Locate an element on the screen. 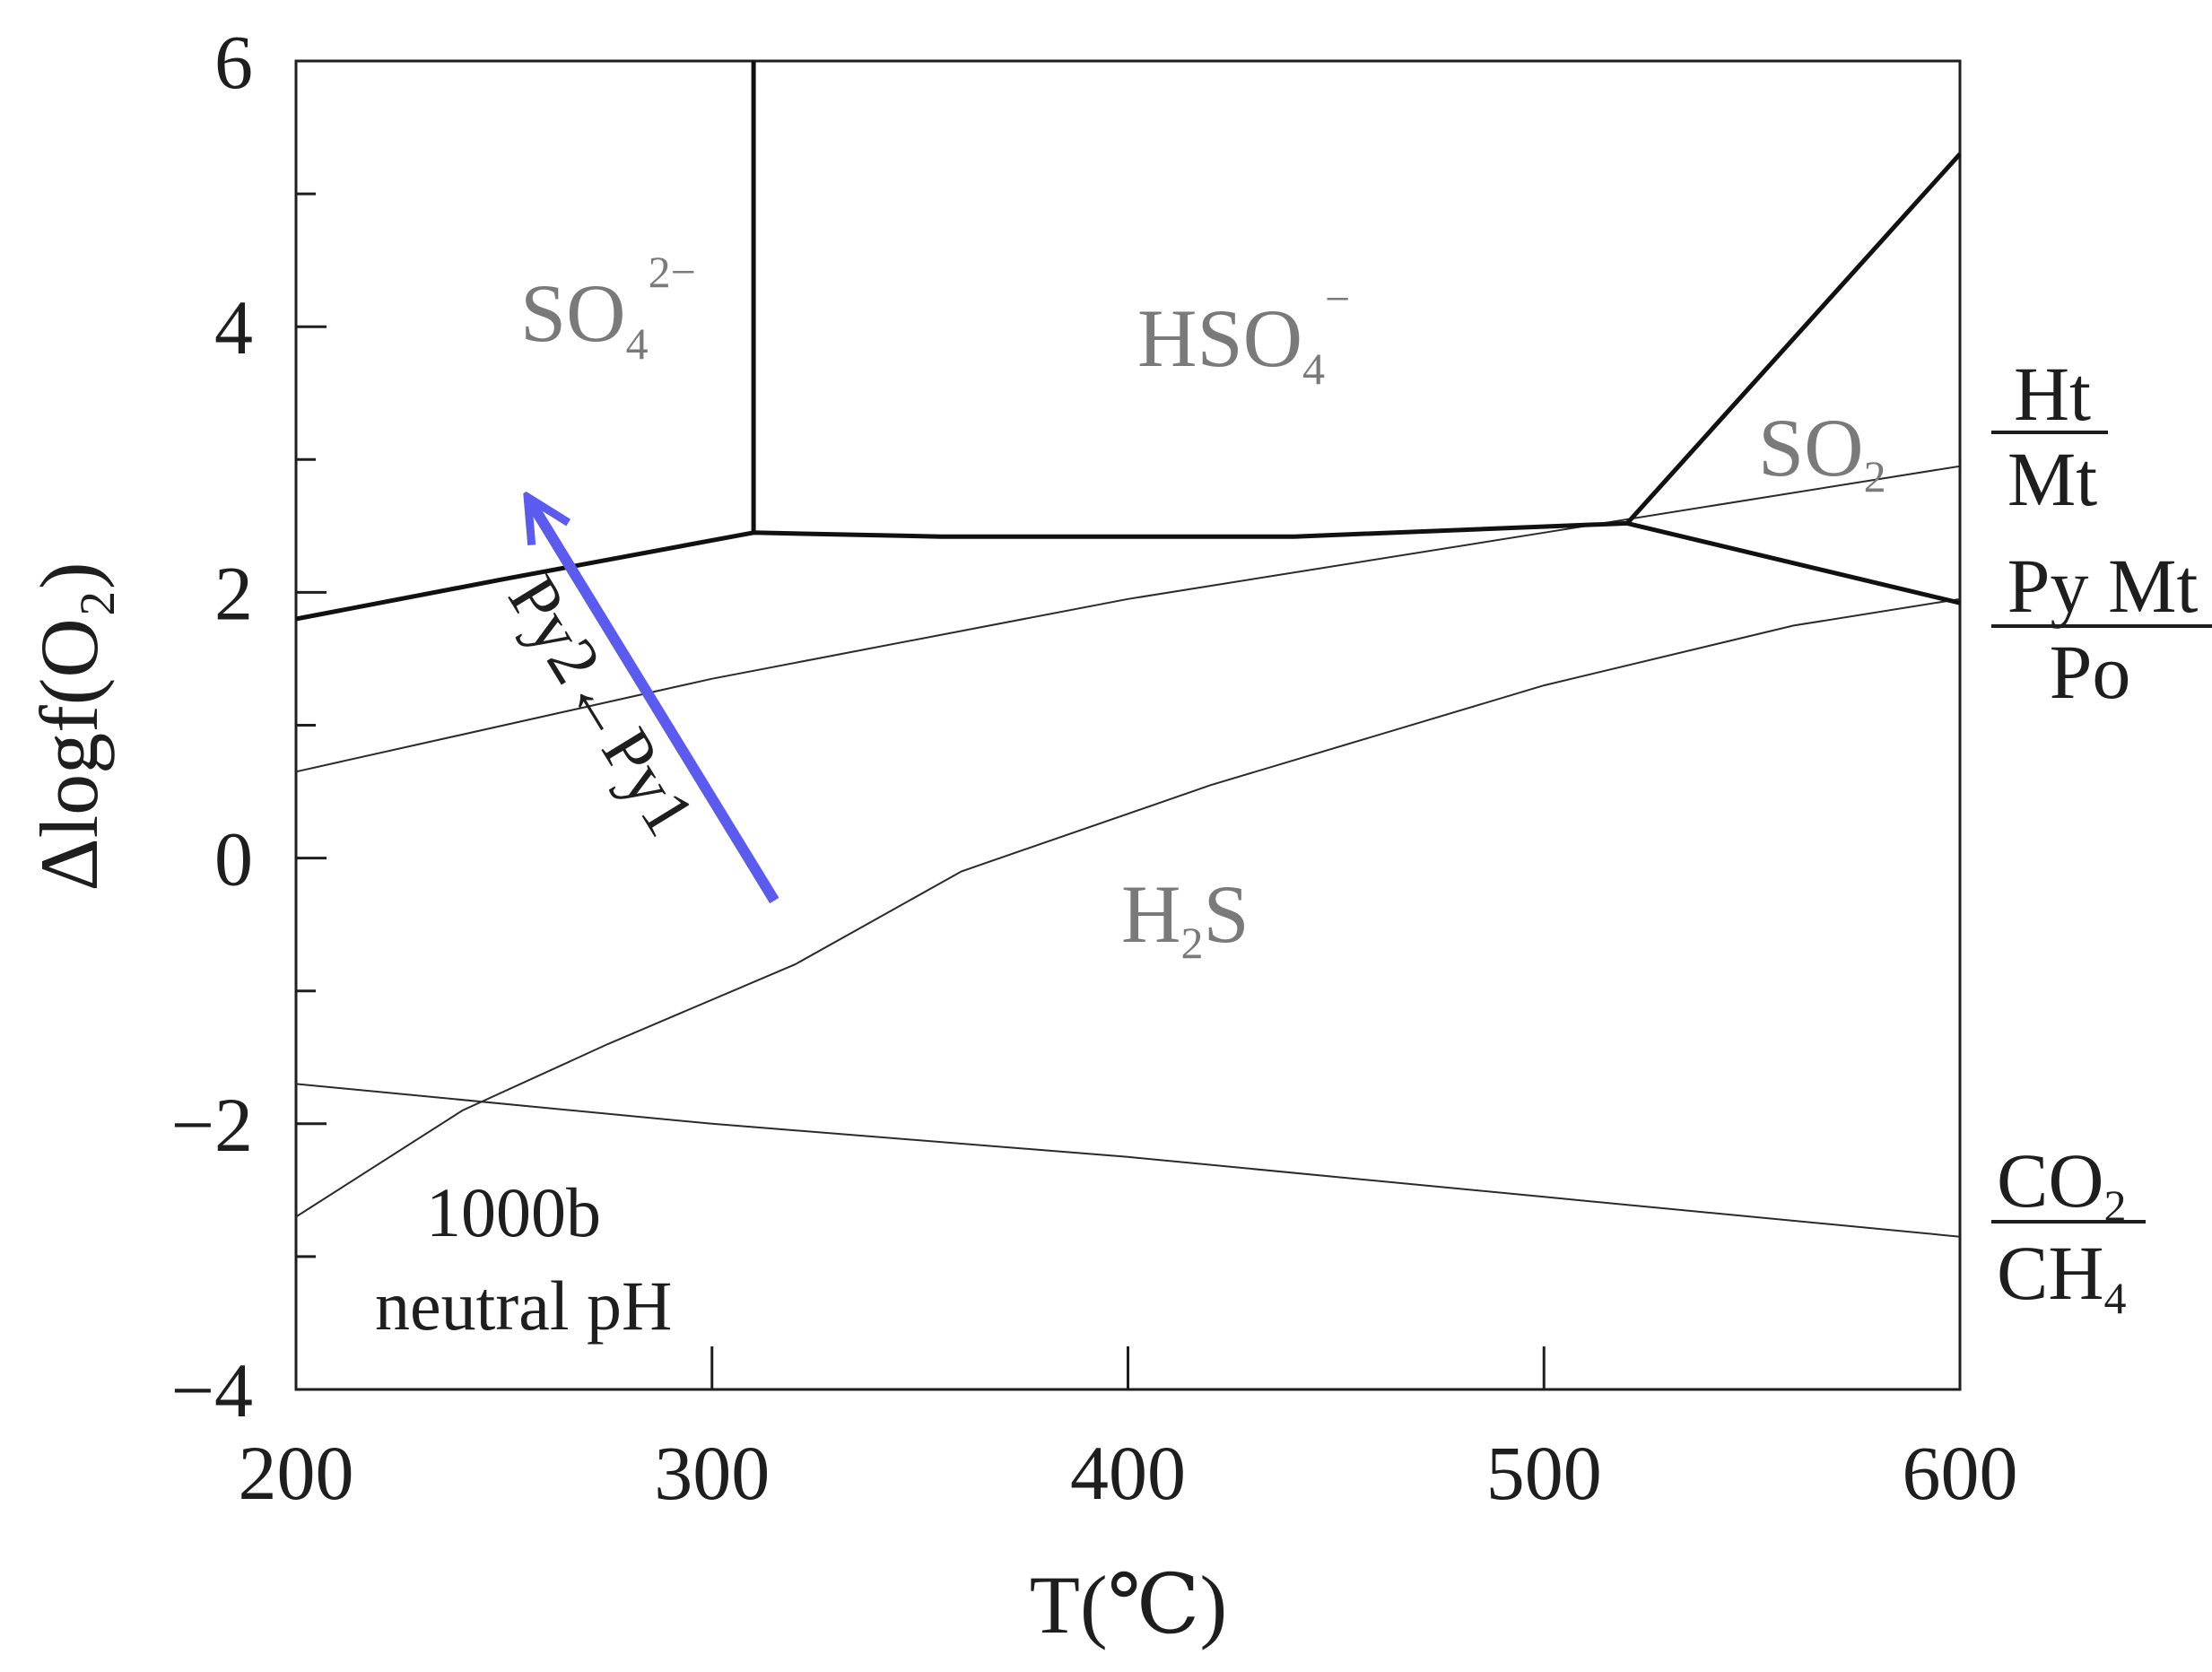 The image size is (2212, 1672). y-tick-label-5: 6 is located at coordinates (233, 62).